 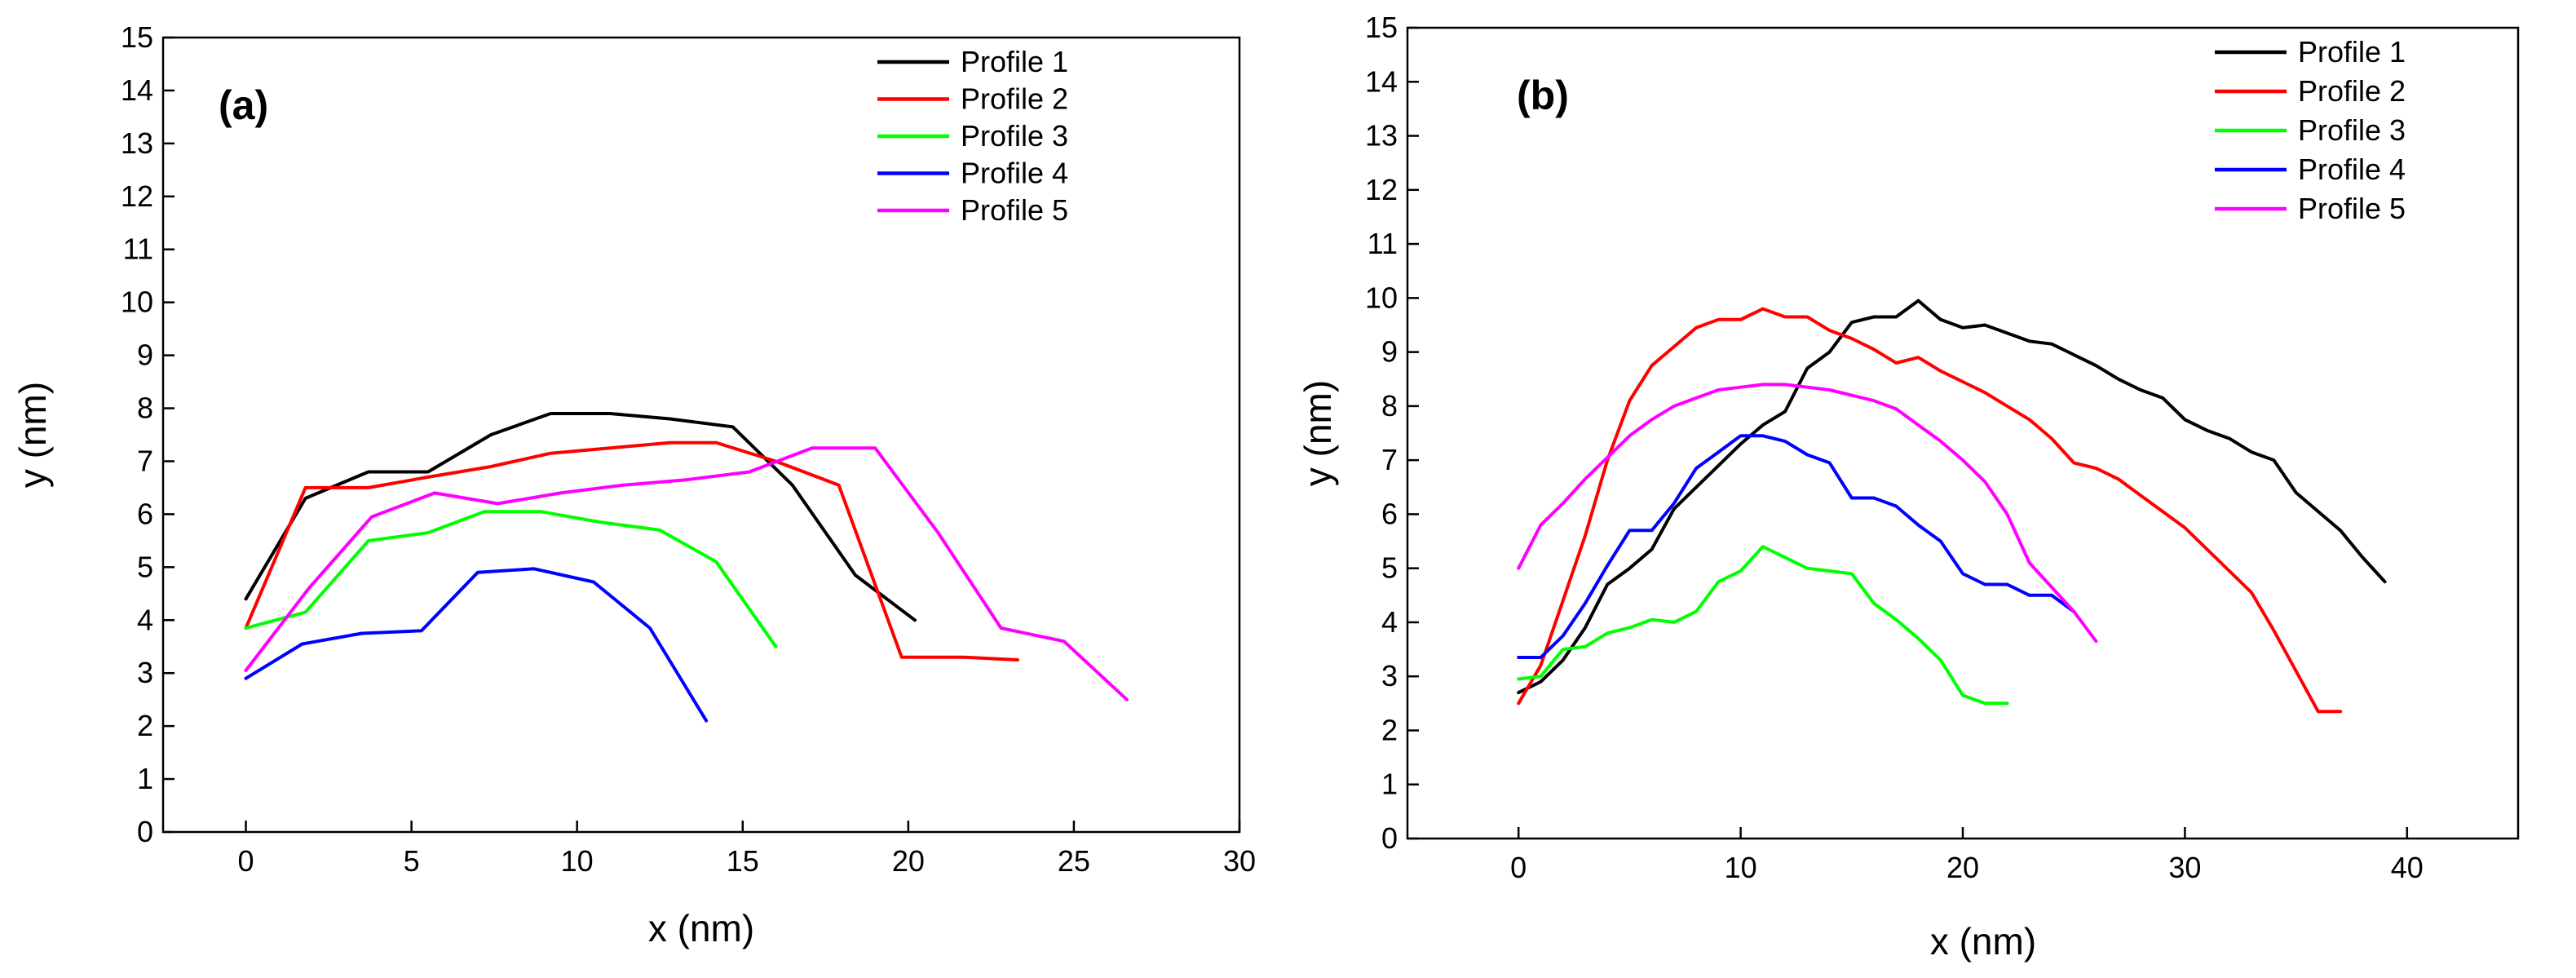 What do you see at coordinates (2407, 868) in the screenshot?
I see `x-tick-label-b: 40` at bounding box center [2407, 868].